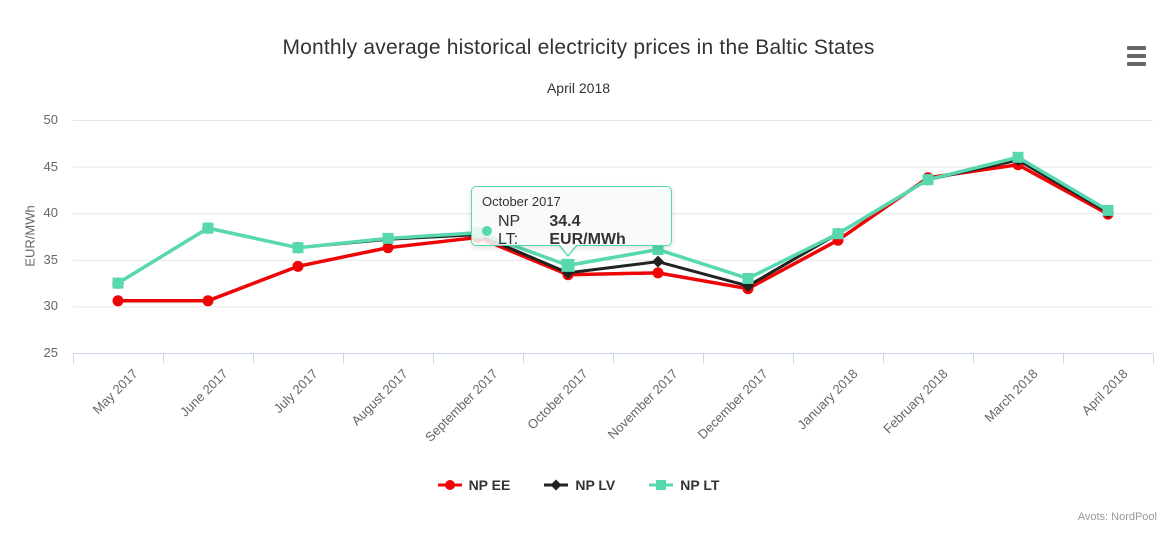 This screenshot has width=1169, height=533. What do you see at coordinates (595, 485) in the screenshot?
I see `legend-label: NP LV` at bounding box center [595, 485].